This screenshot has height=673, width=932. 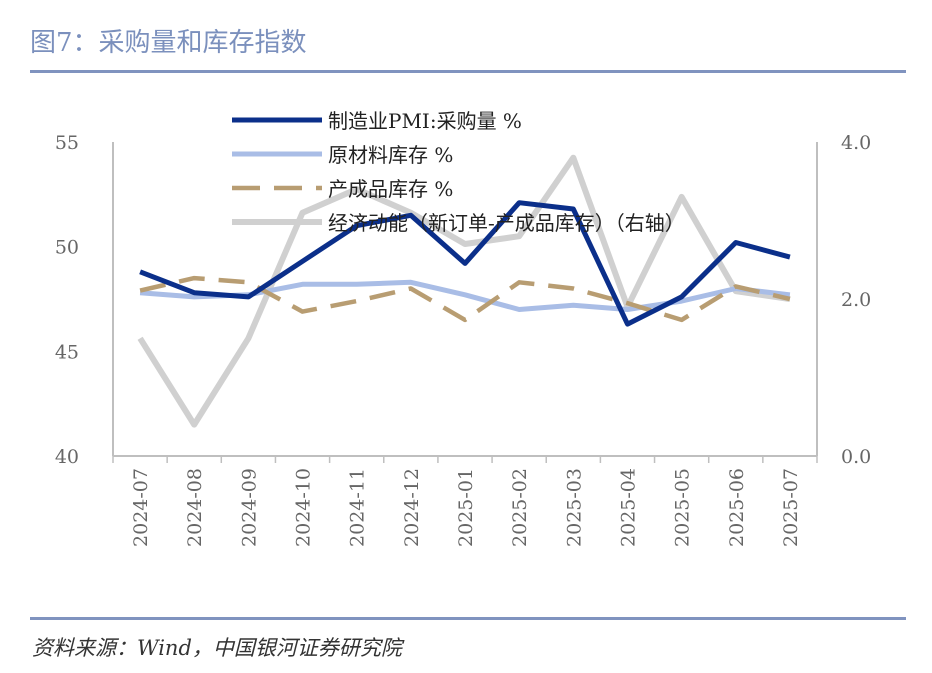 I want to click on source-note: 资料来源：Wind，中国银河证券研究院, so click(x=217, y=648).